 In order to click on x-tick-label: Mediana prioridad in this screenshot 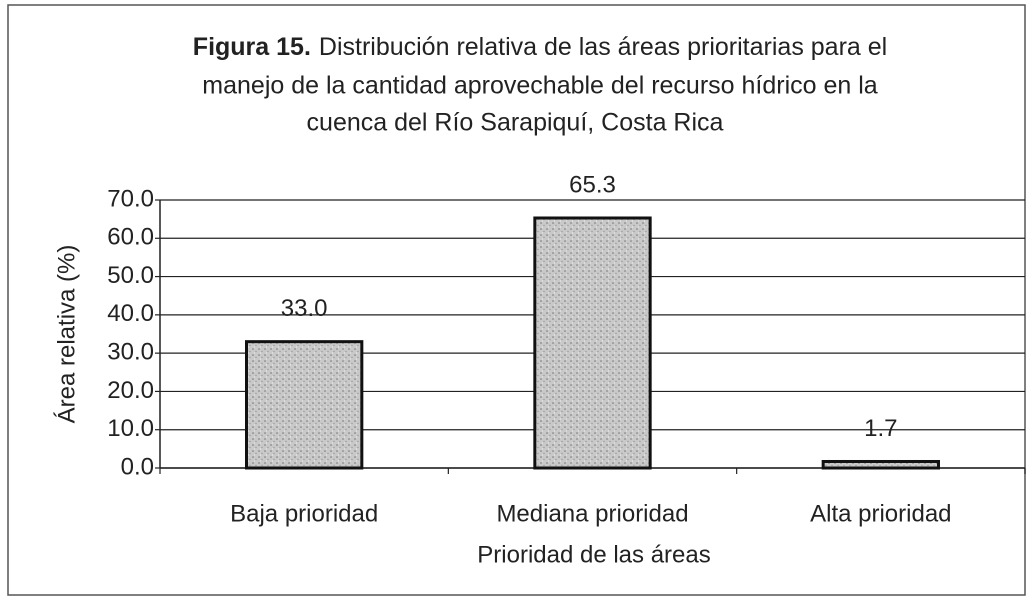, I will do `click(592, 513)`.